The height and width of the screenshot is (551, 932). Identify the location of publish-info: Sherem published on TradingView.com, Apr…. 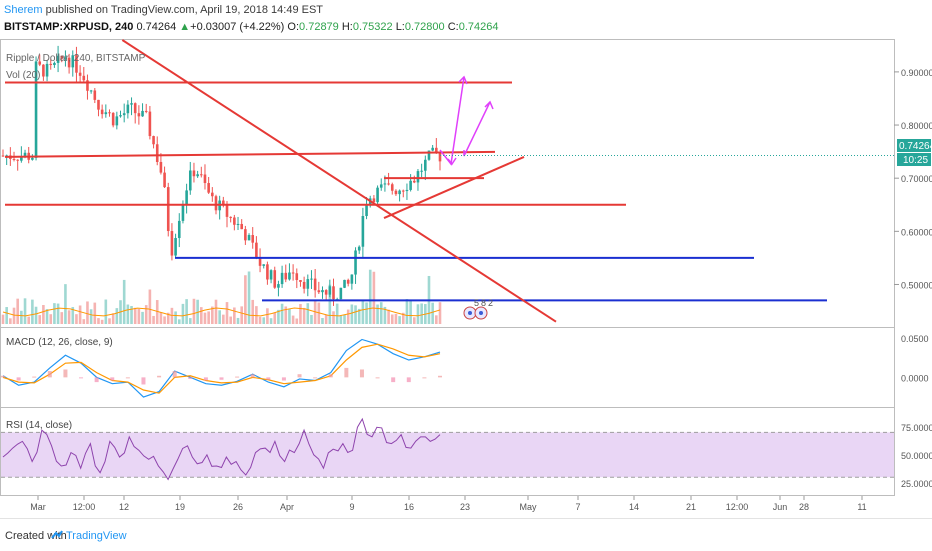
(163, 10).